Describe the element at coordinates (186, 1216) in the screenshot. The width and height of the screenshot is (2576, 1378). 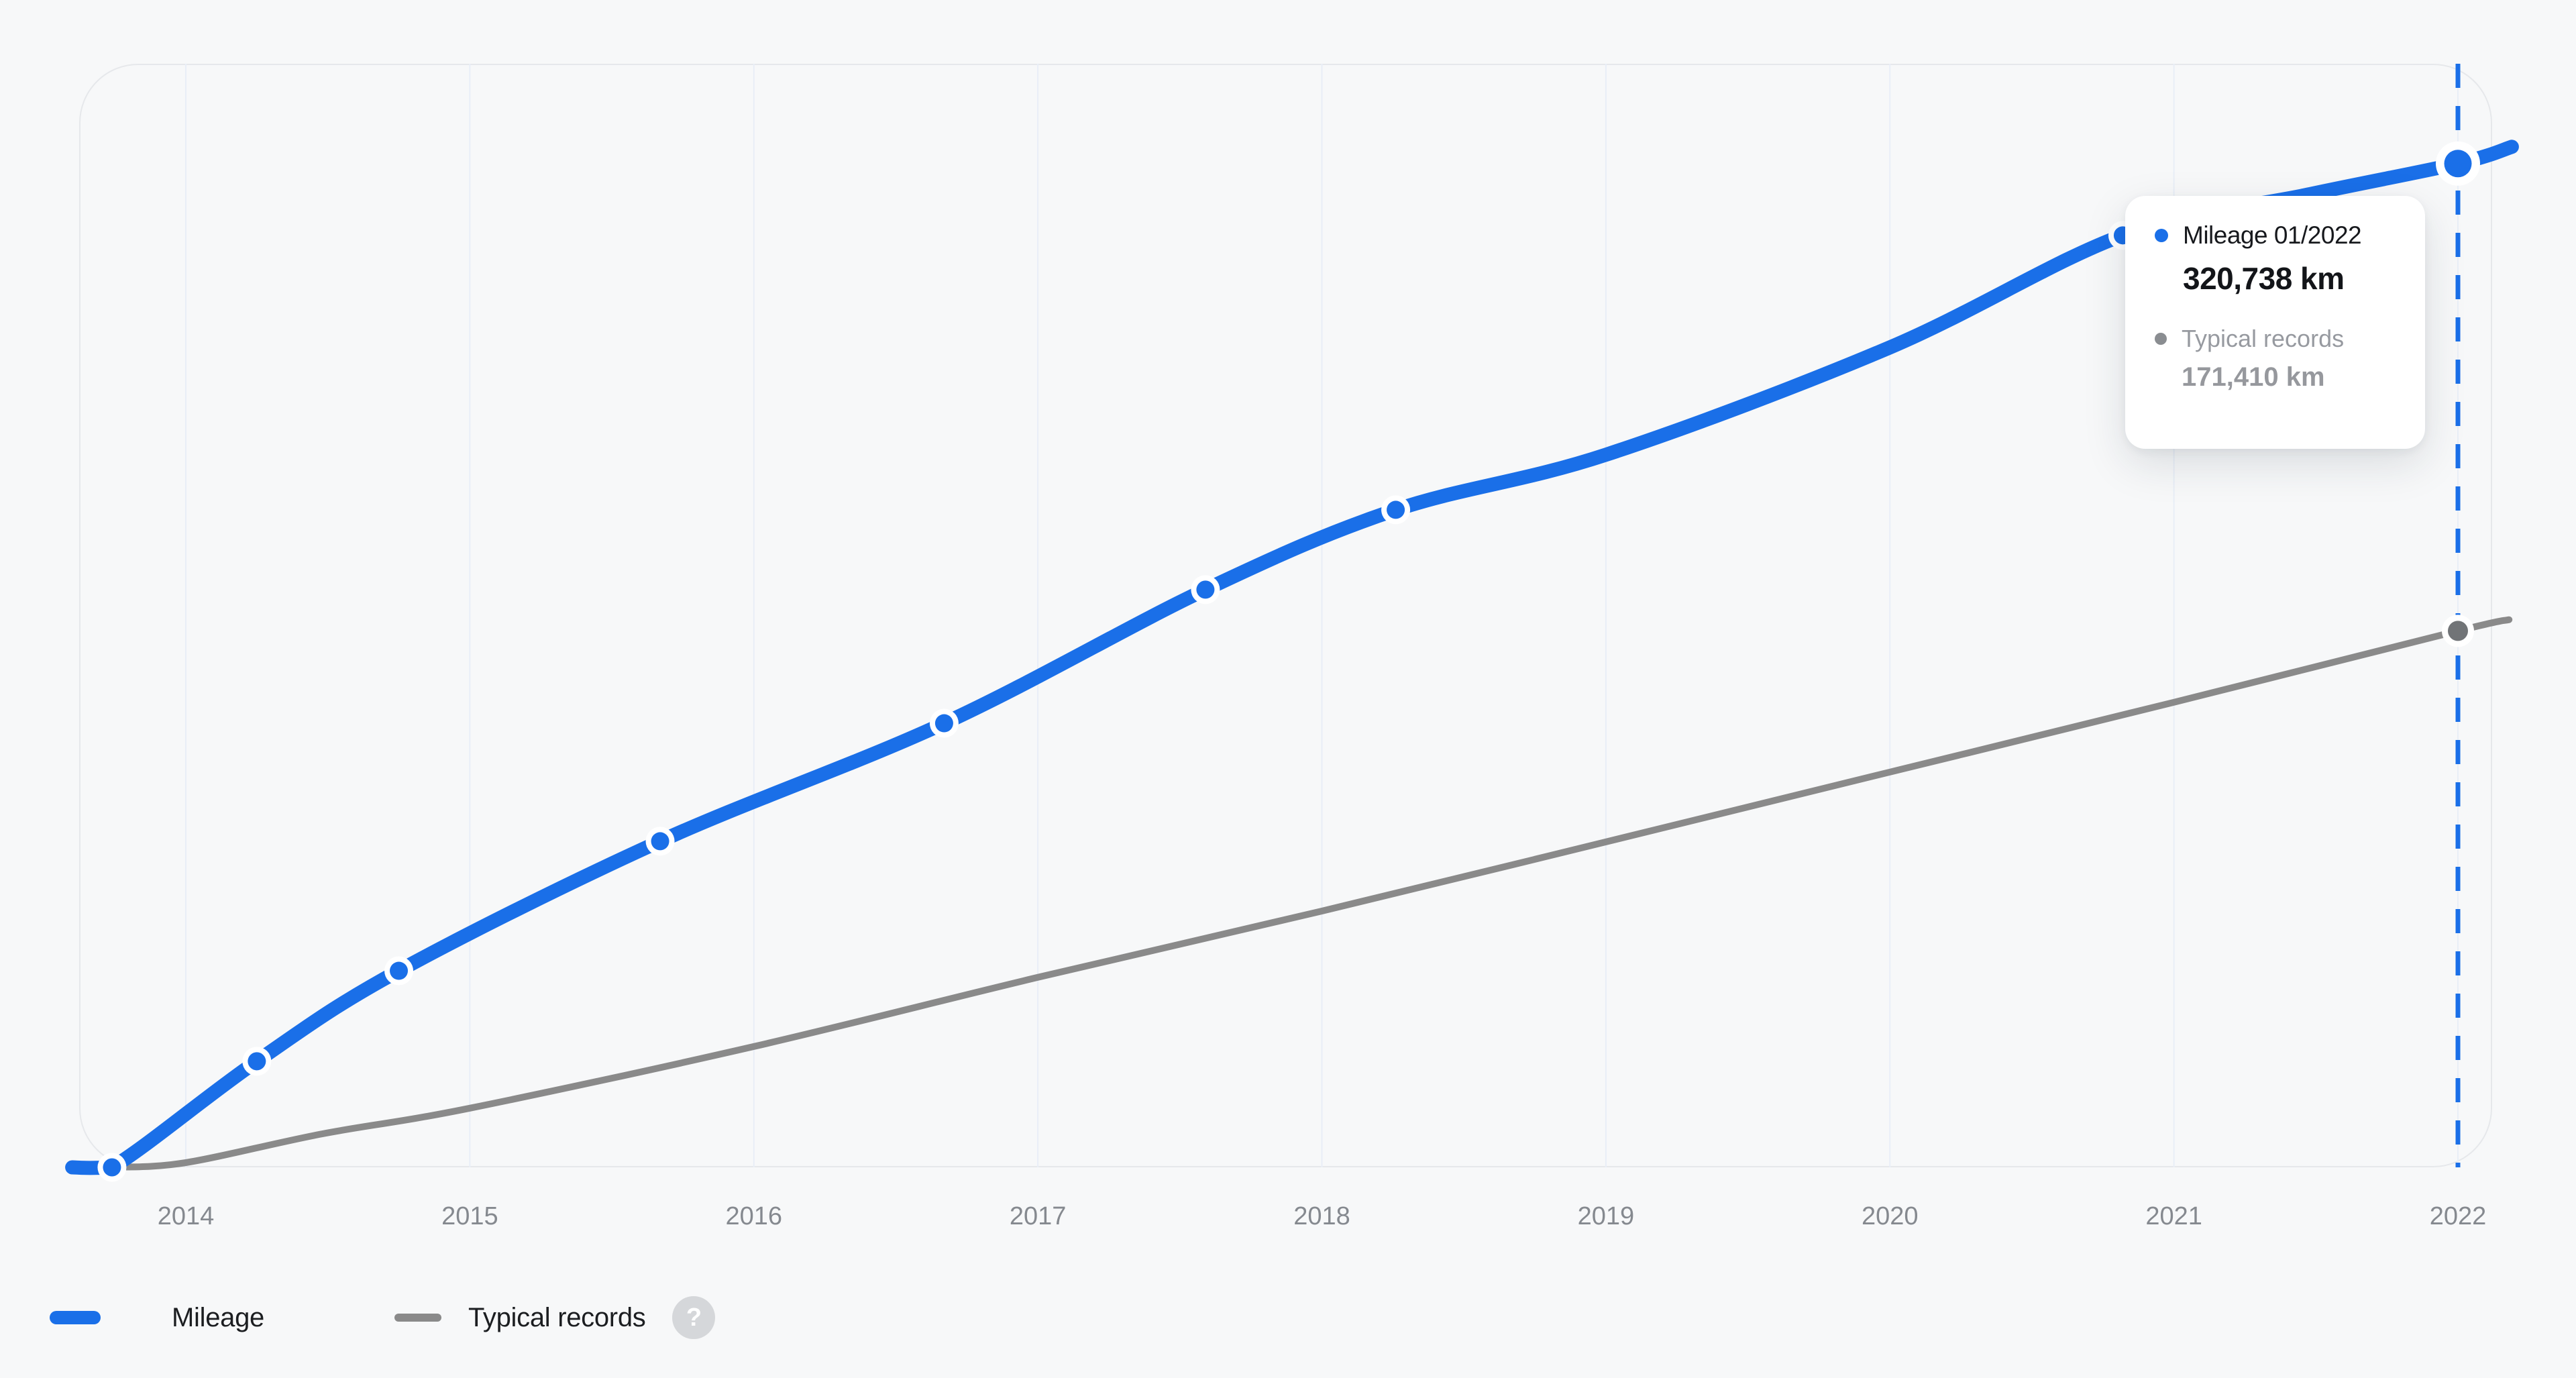
I see `x-axis-label-2014: 2014` at that location.